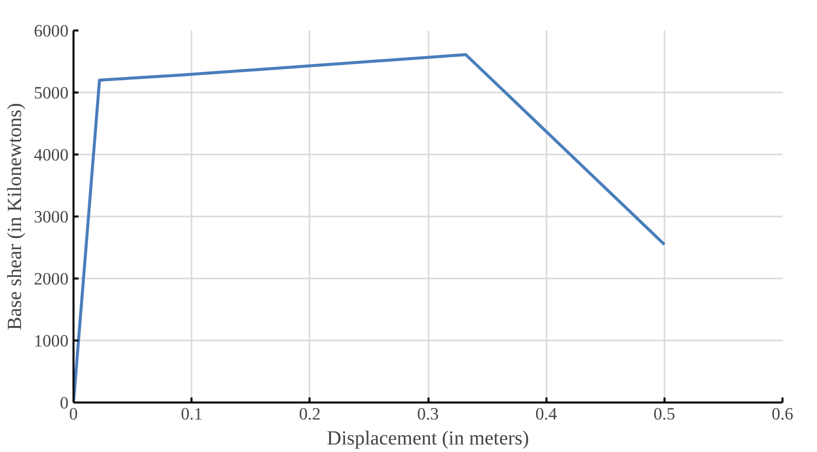  Describe the element at coordinates (310, 414) in the screenshot. I see `x-tick-label: 0.2` at that location.